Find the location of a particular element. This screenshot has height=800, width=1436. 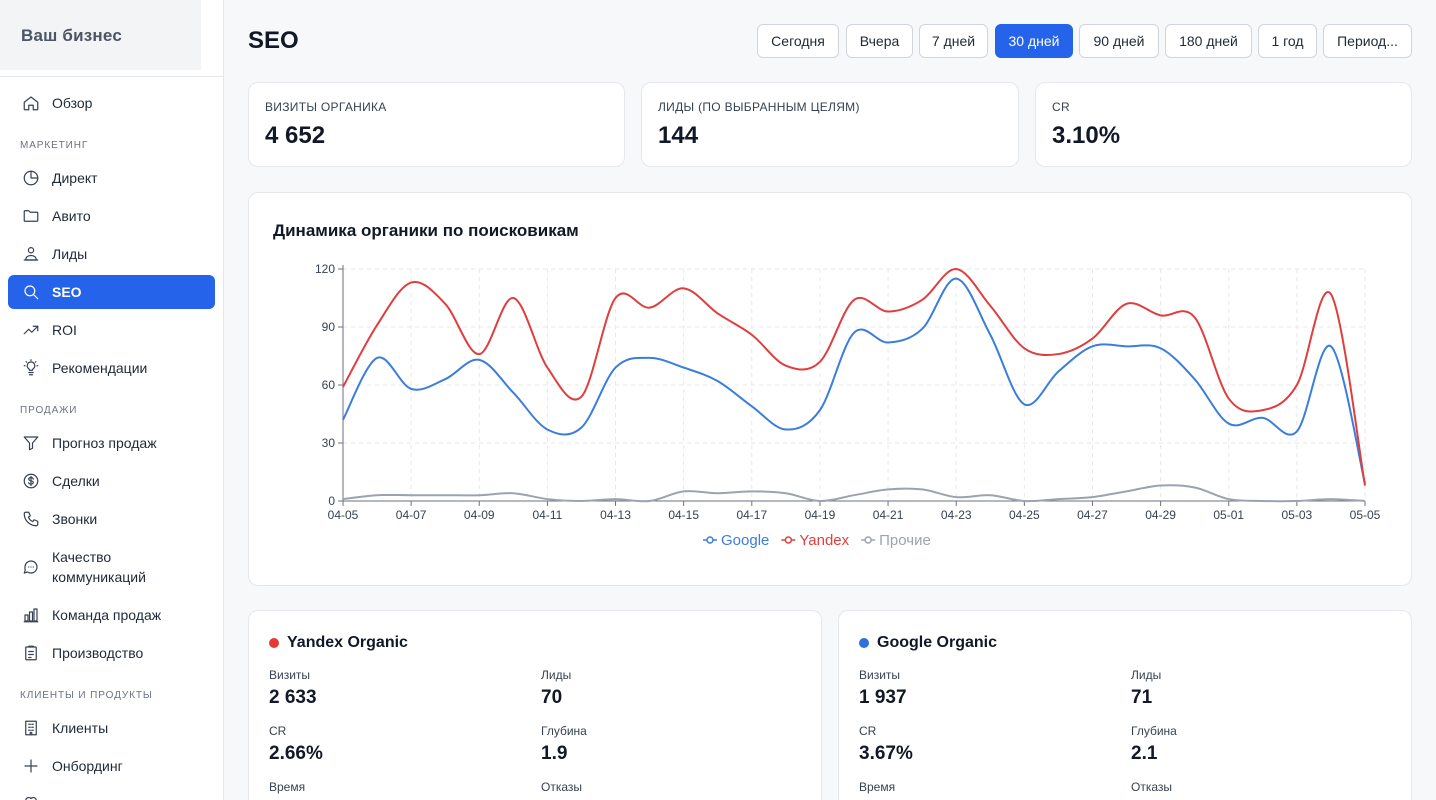

sidebar-item-label: Команда продаж is located at coordinates (107, 615).